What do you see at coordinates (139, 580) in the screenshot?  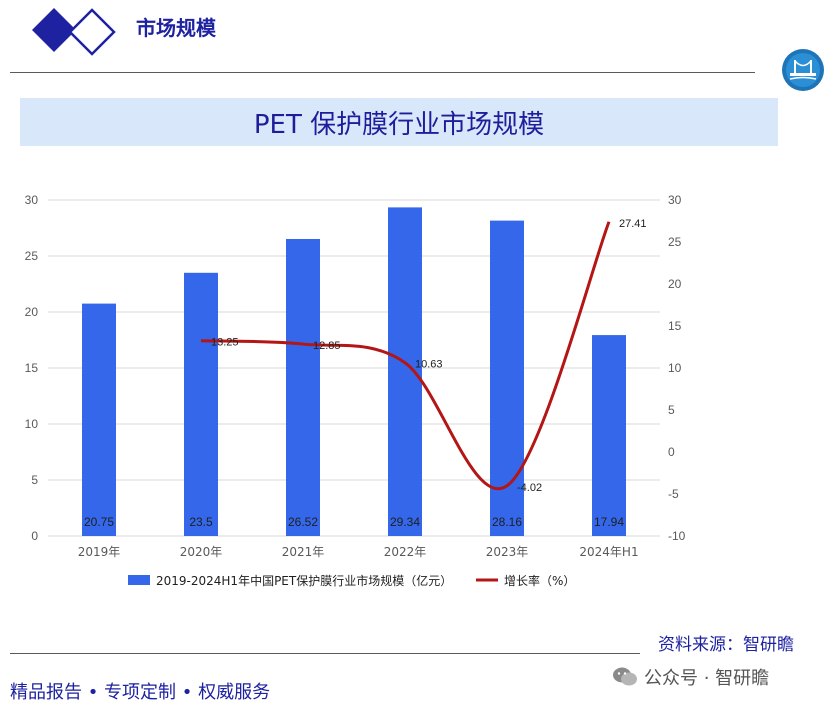 I see `legend-bar-swatch` at bounding box center [139, 580].